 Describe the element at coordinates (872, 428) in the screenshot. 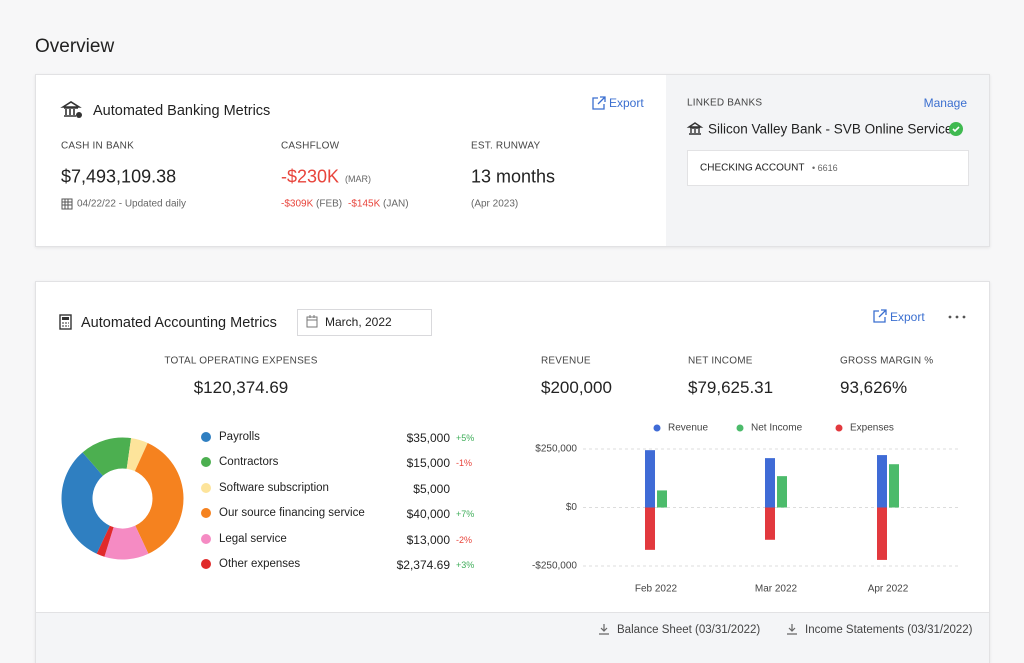

I see `legend-label: Expenses` at that location.